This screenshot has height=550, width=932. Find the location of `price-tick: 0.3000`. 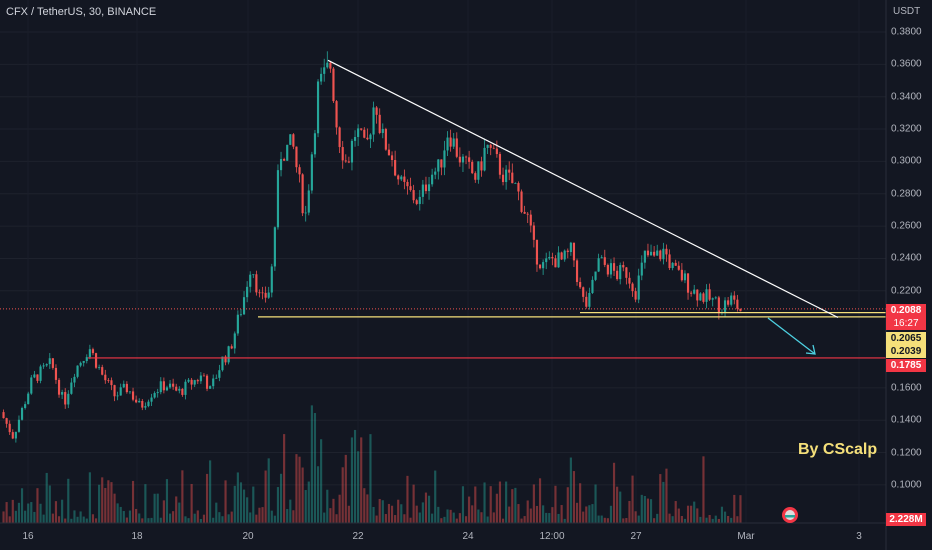

price-tick: 0.3000 is located at coordinates (906, 161).